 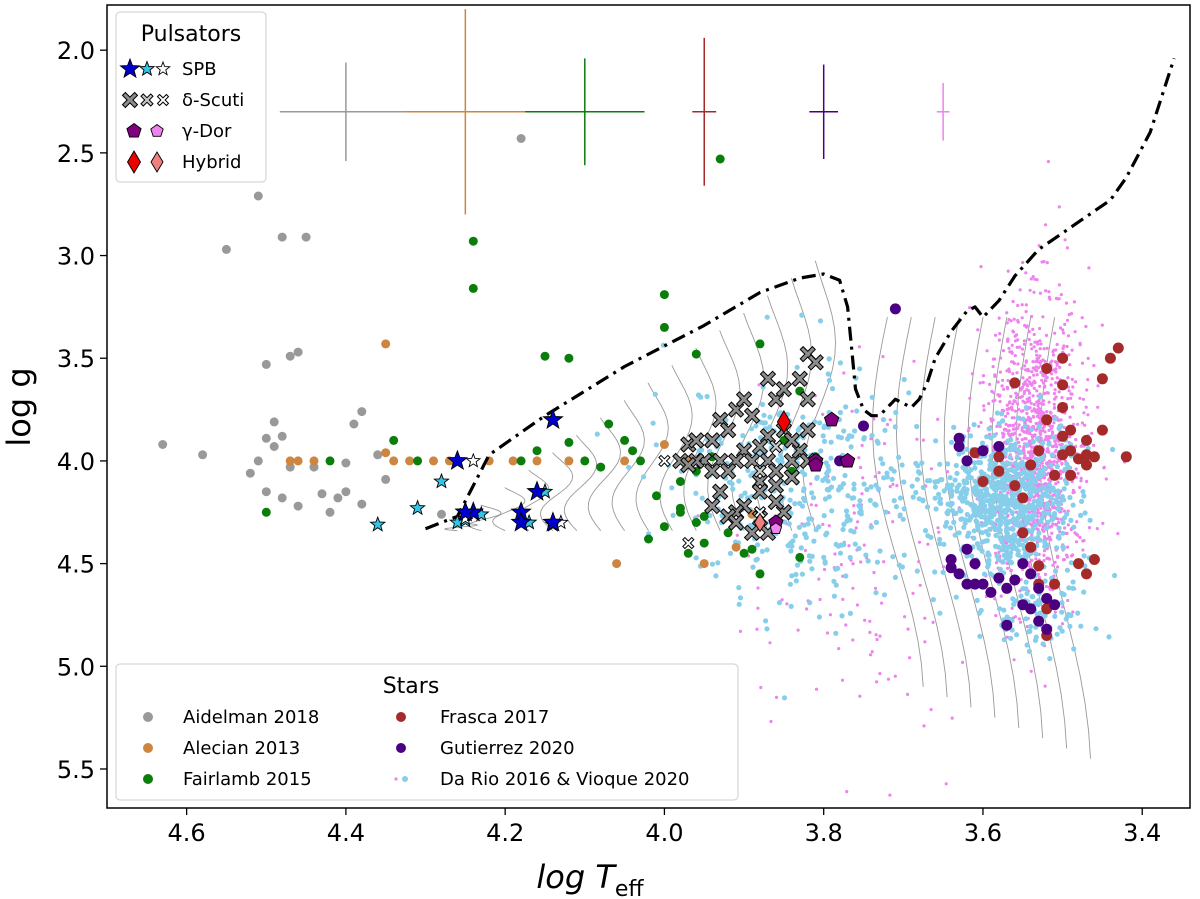 I want to click on x-tick-label: 3.6, so click(x=983, y=833).